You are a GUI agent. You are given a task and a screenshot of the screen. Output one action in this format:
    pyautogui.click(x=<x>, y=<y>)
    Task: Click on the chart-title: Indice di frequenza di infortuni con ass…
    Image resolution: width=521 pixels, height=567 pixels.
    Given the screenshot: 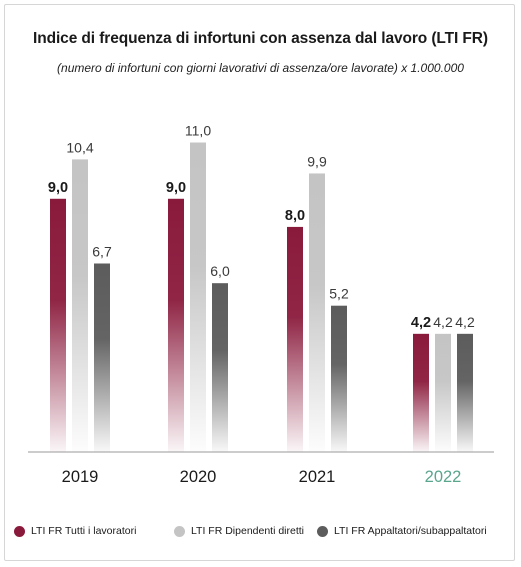 What is the action you would take?
    pyautogui.click(x=260, y=38)
    